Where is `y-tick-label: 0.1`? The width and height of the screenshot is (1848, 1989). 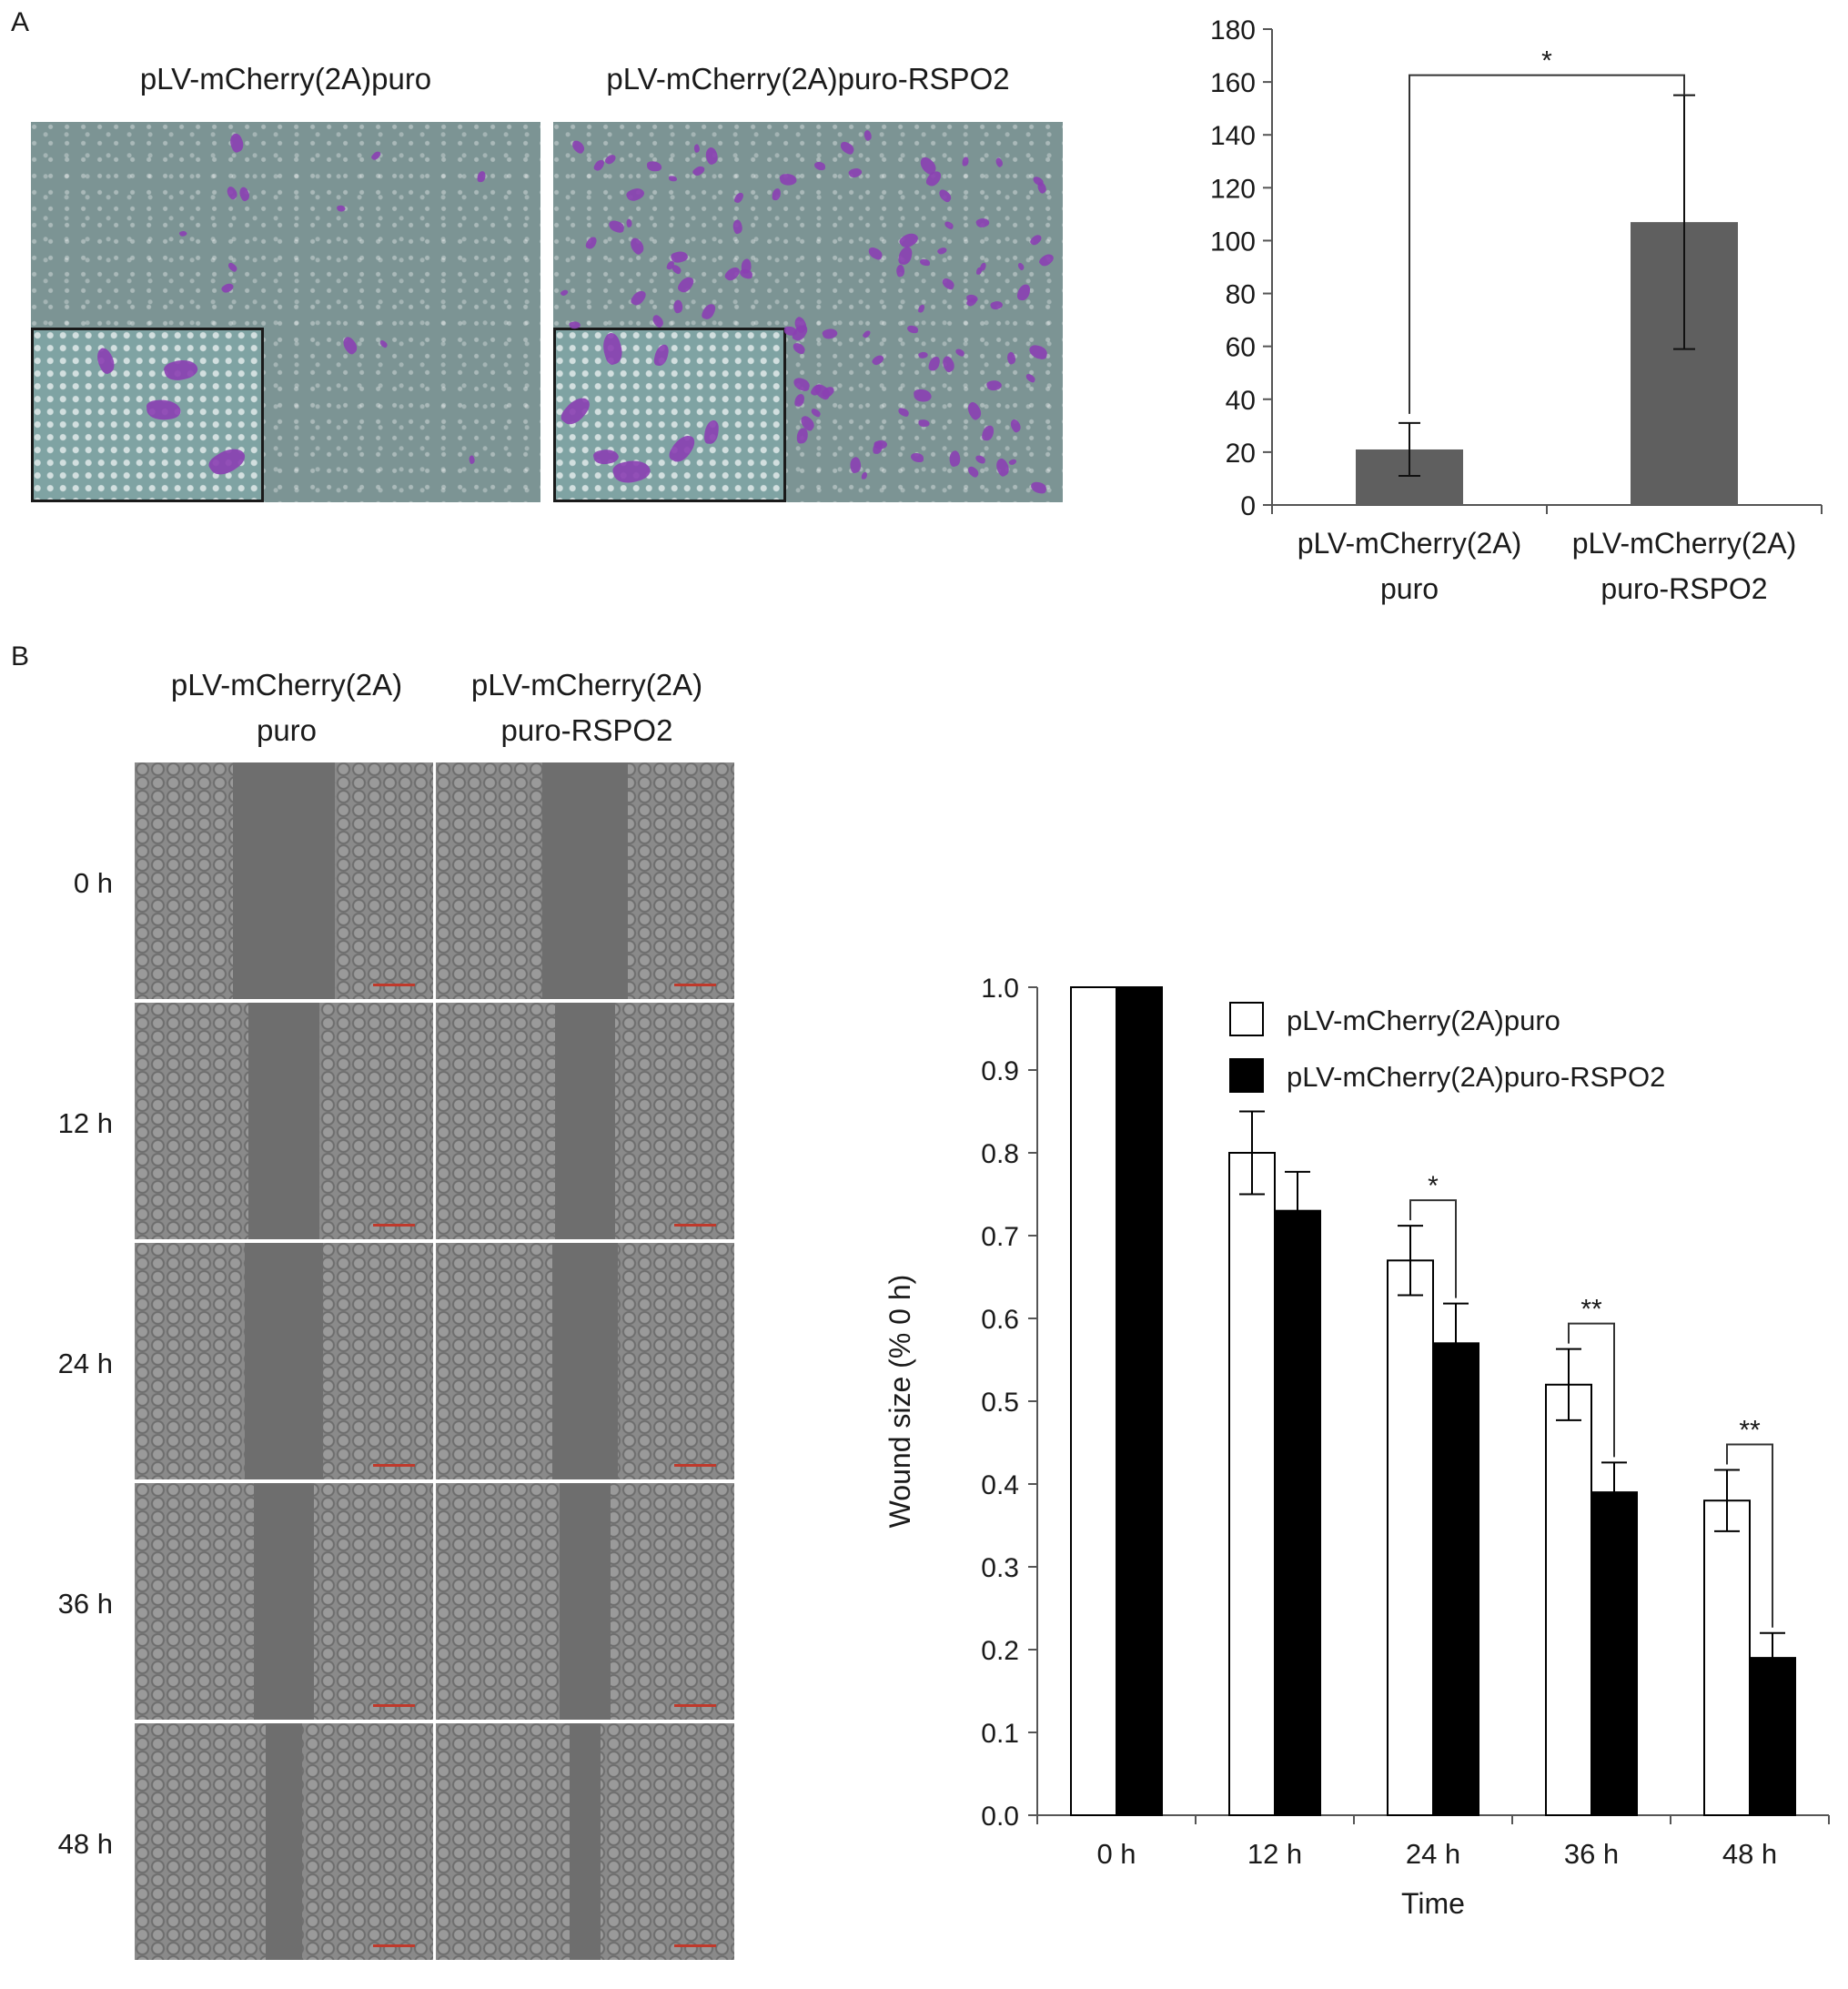 y-tick-label: 0.1 is located at coordinates (1000, 1734).